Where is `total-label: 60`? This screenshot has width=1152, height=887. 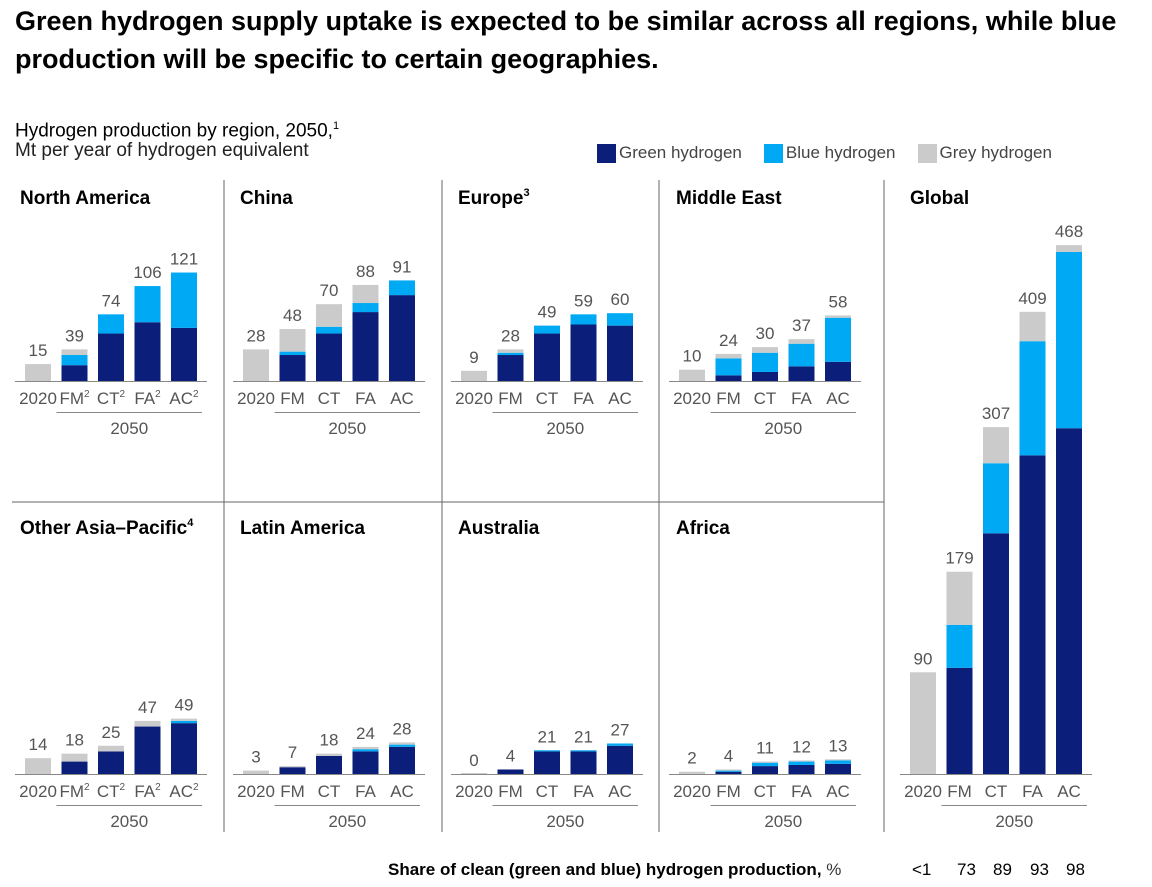
total-label: 60 is located at coordinates (620, 299).